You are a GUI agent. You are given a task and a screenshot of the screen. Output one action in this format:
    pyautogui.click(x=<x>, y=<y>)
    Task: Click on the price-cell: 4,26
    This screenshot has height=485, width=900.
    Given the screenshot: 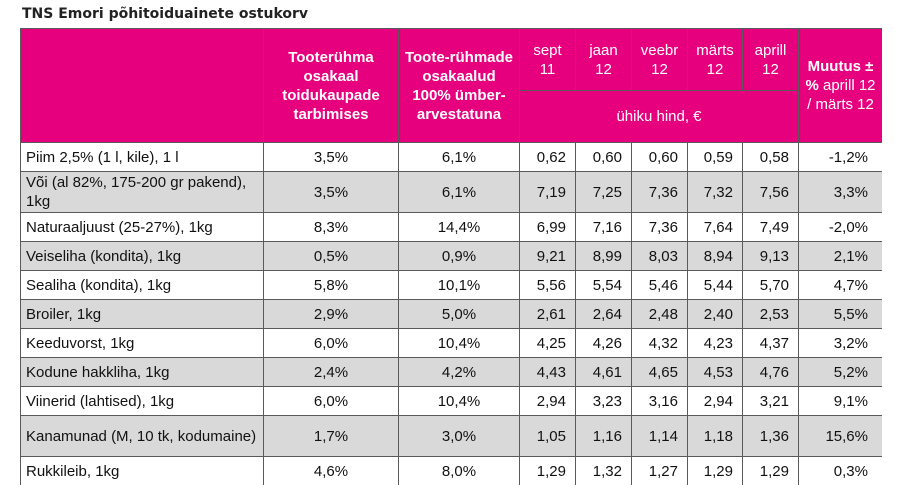 What is the action you would take?
    pyautogui.click(x=603, y=343)
    